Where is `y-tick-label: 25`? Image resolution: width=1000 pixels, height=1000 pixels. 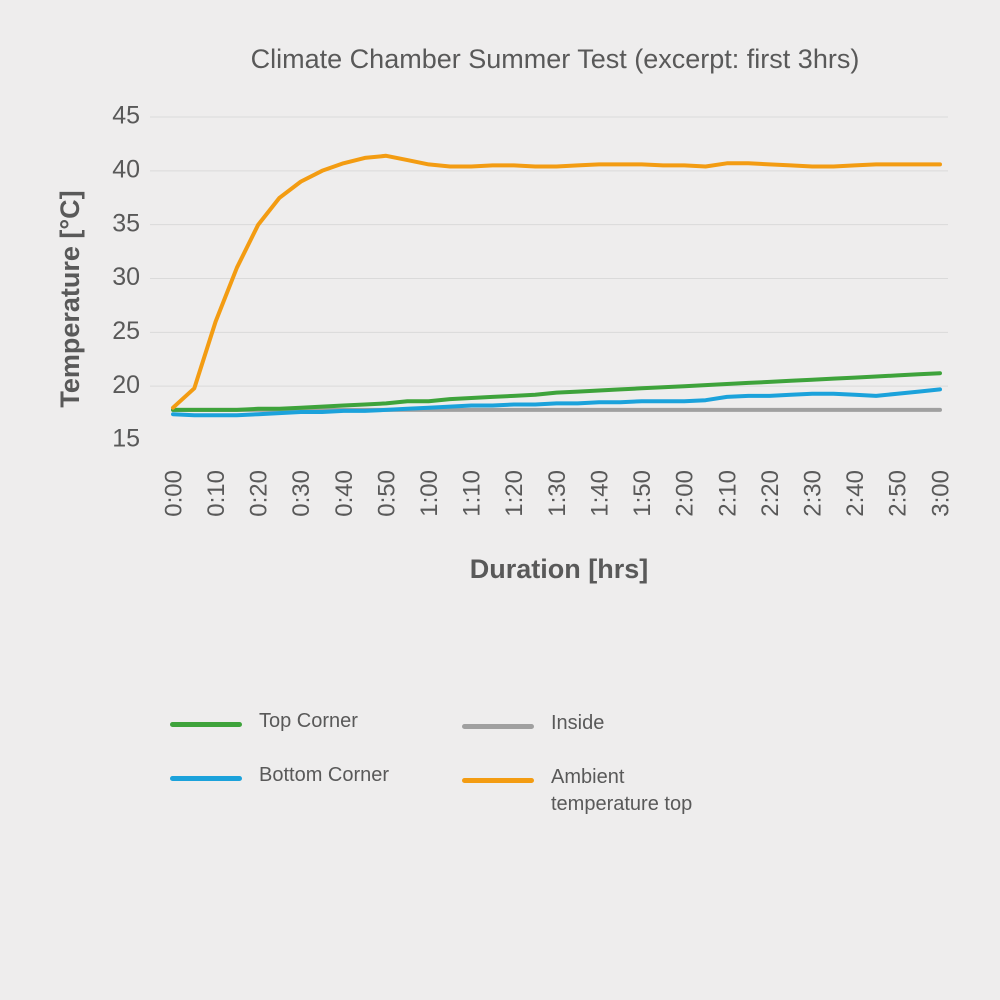 y-tick-label: 25 is located at coordinates (126, 331).